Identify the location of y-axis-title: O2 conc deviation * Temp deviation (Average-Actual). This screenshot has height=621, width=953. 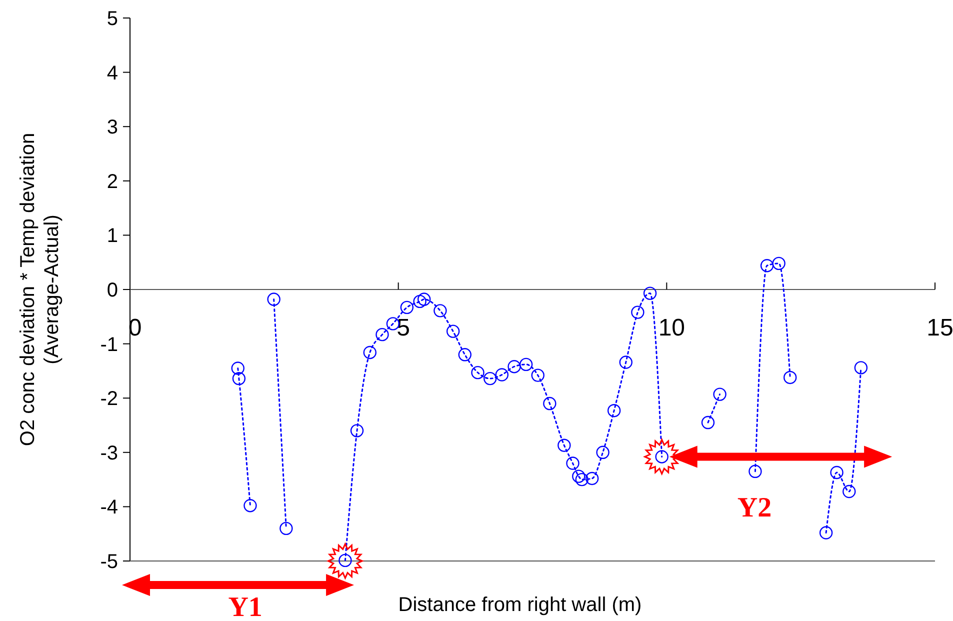
(40, 289).